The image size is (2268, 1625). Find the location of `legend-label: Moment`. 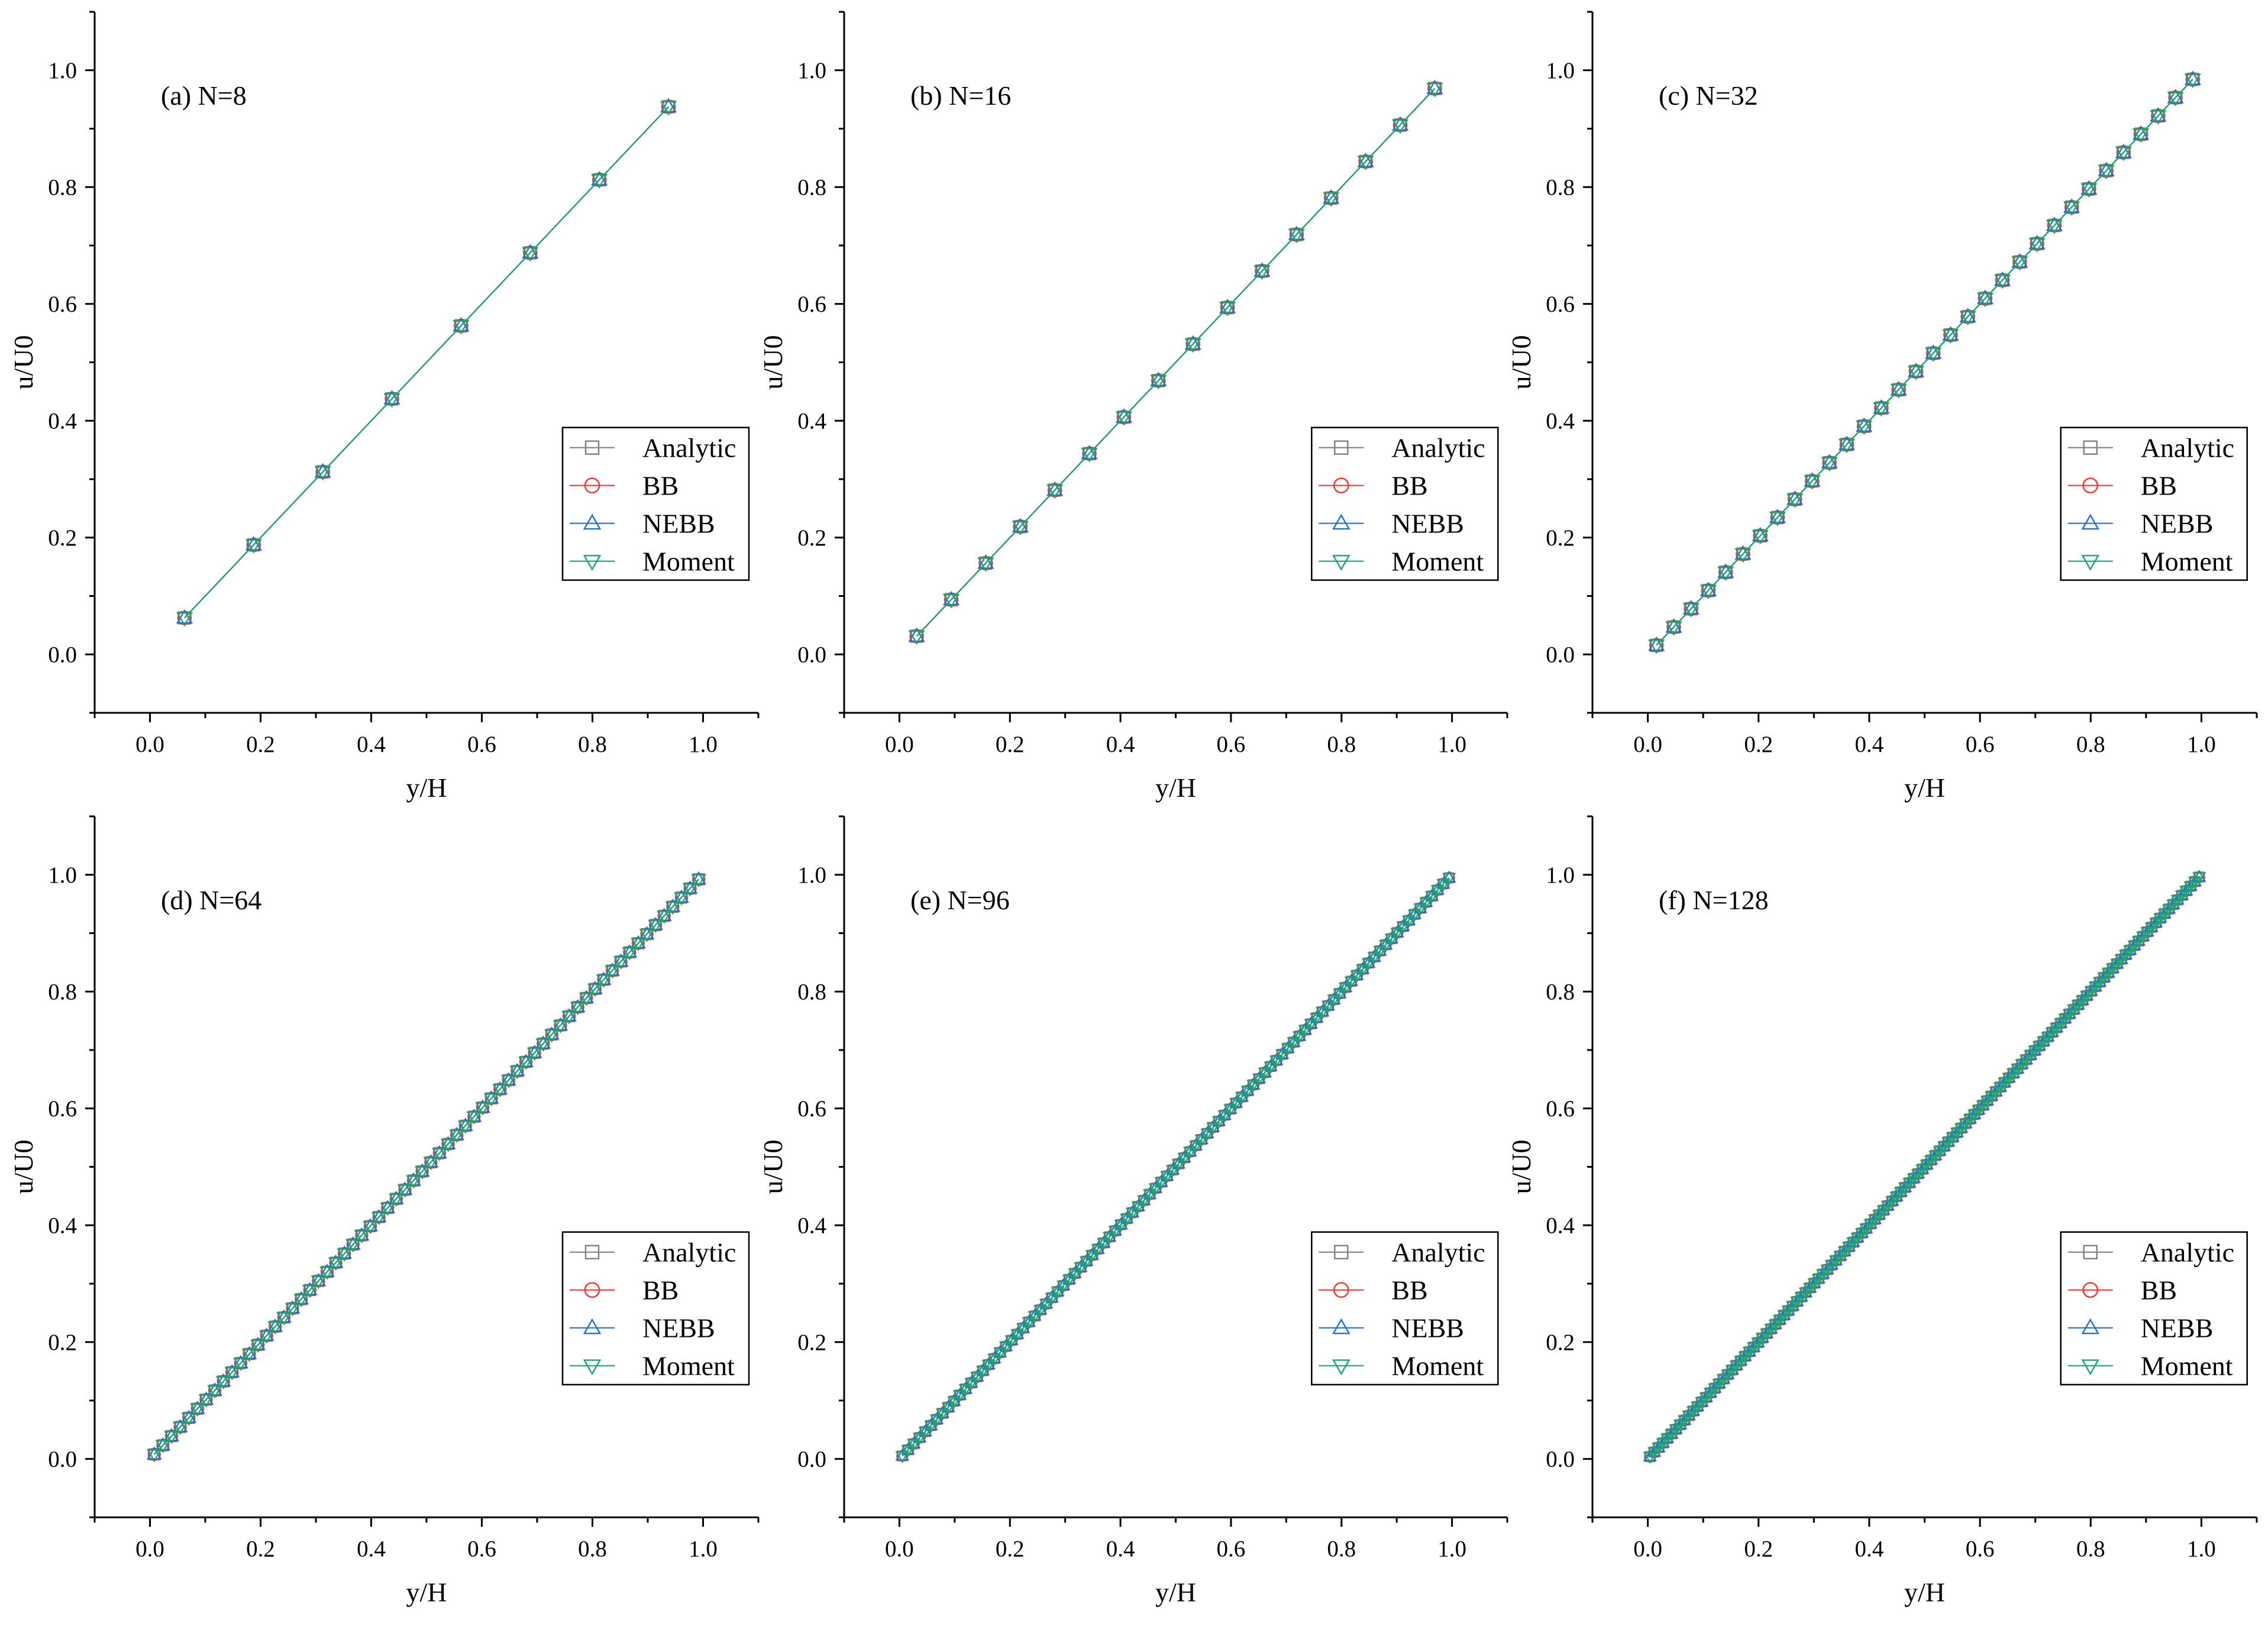

legend-label: Moment is located at coordinates (1437, 1366).